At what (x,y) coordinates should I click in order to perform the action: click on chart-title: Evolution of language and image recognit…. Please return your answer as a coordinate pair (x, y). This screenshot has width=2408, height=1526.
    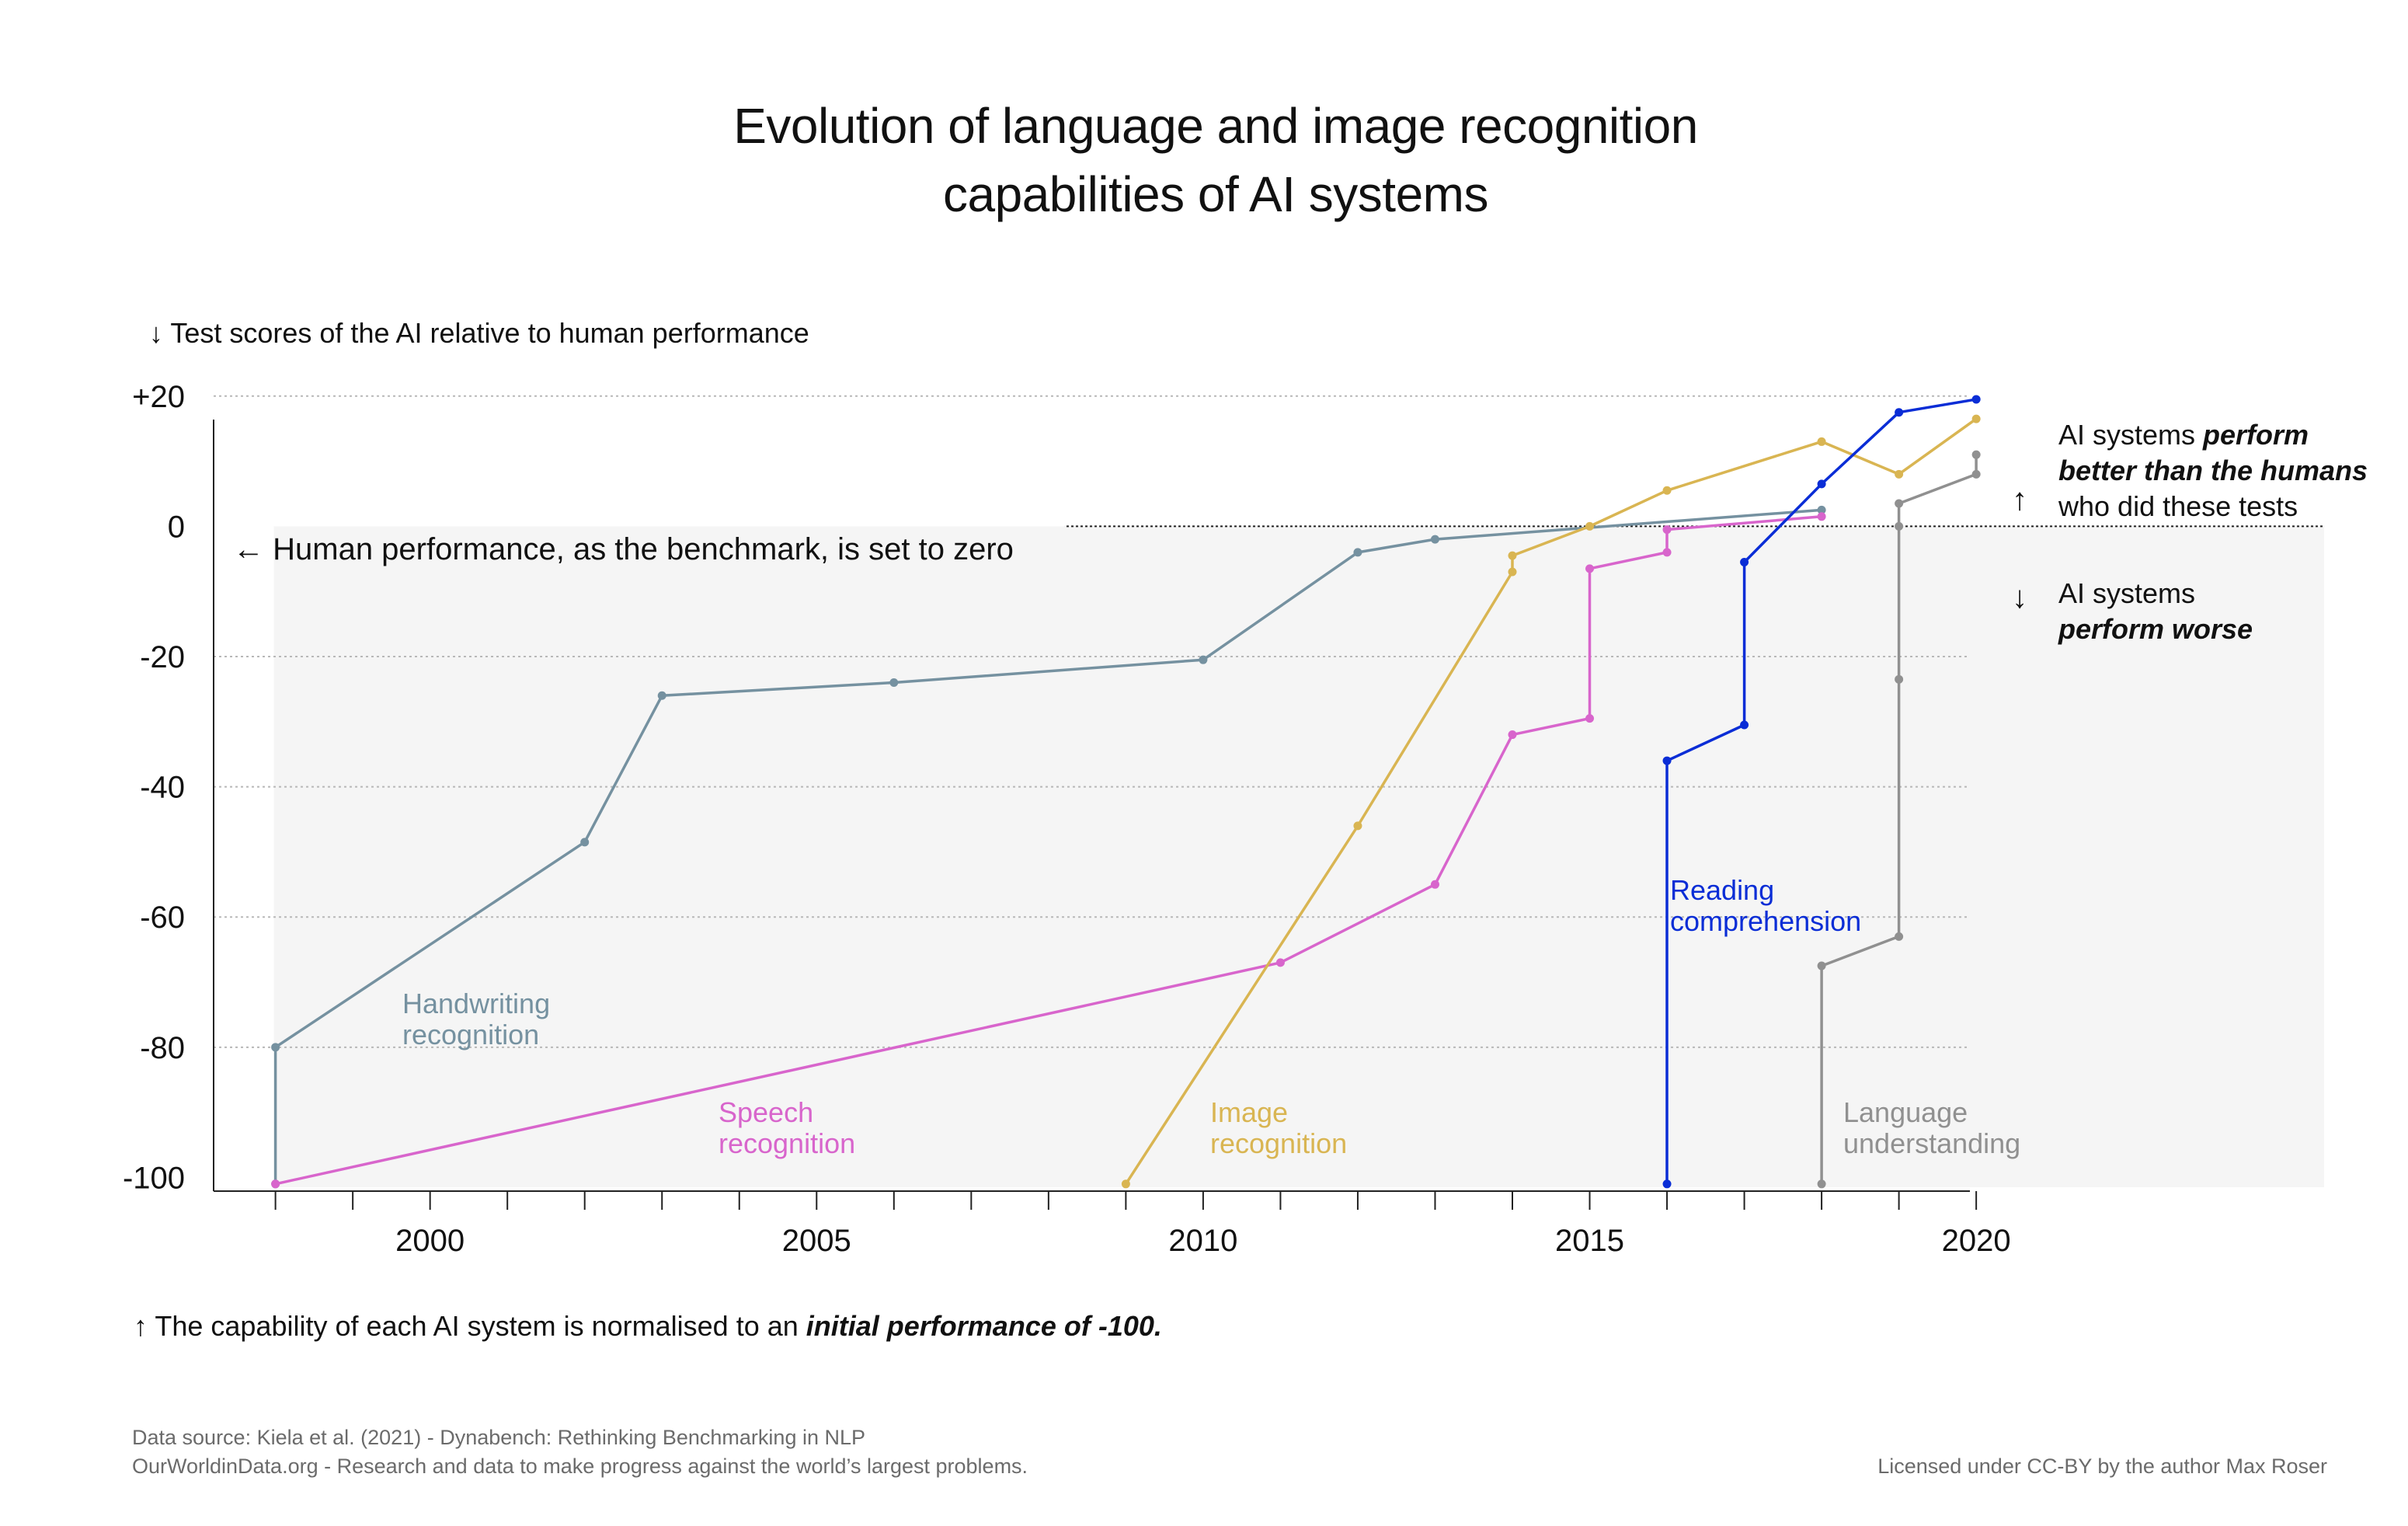
    Looking at the image, I should click on (1204, 160).